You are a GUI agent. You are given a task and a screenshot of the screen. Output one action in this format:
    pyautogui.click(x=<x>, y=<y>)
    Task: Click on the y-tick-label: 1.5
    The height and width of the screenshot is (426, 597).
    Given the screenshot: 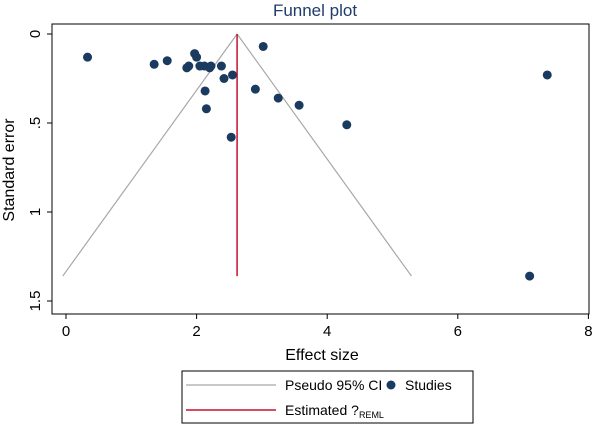 What is the action you would take?
    pyautogui.click(x=35, y=301)
    